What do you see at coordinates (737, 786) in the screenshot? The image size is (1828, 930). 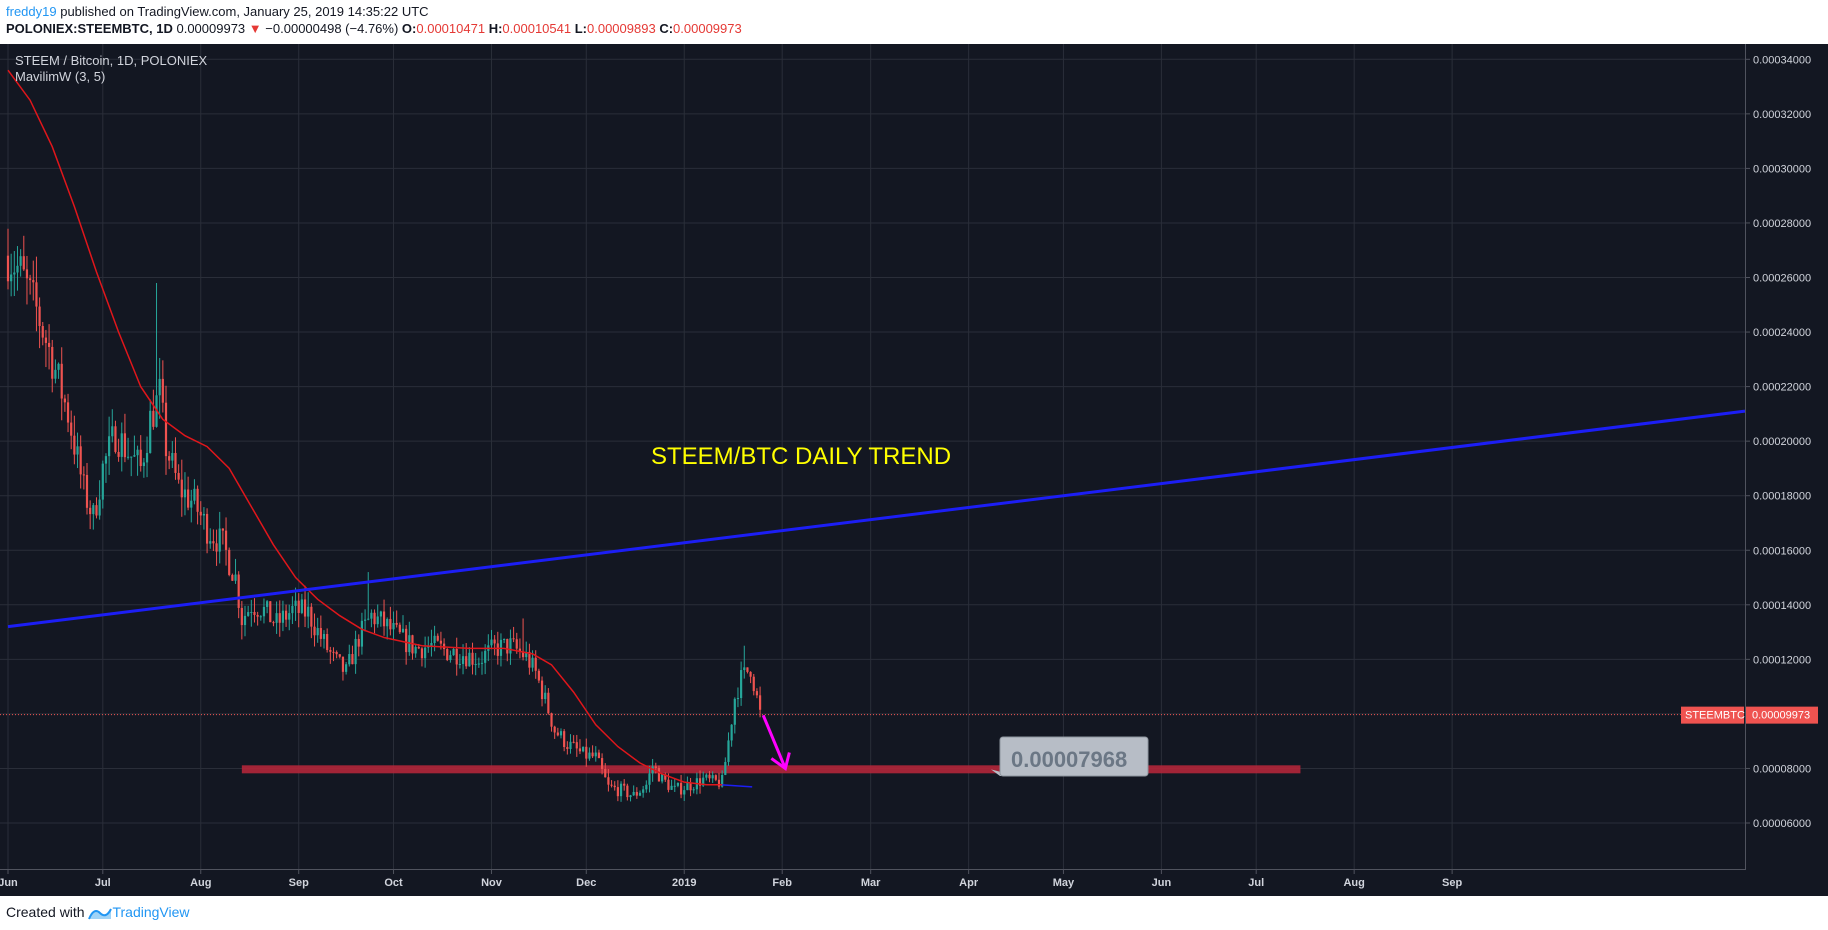 I see `mavilimw-tail` at bounding box center [737, 786].